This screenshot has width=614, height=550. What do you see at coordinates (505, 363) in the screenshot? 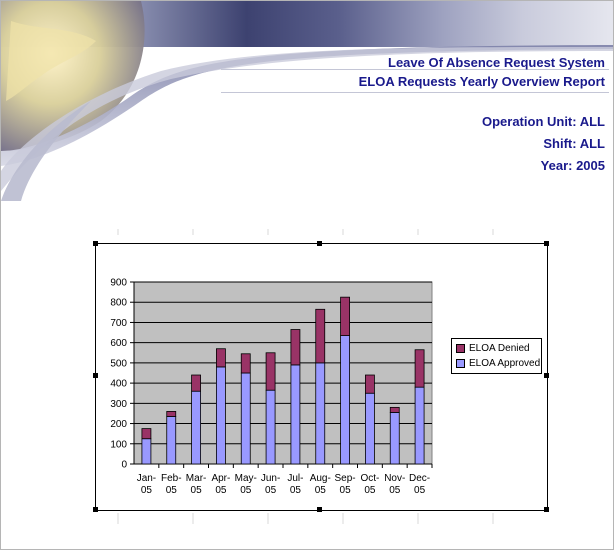
I see `legend-label-approved: ELOA Approved` at bounding box center [505, 363].